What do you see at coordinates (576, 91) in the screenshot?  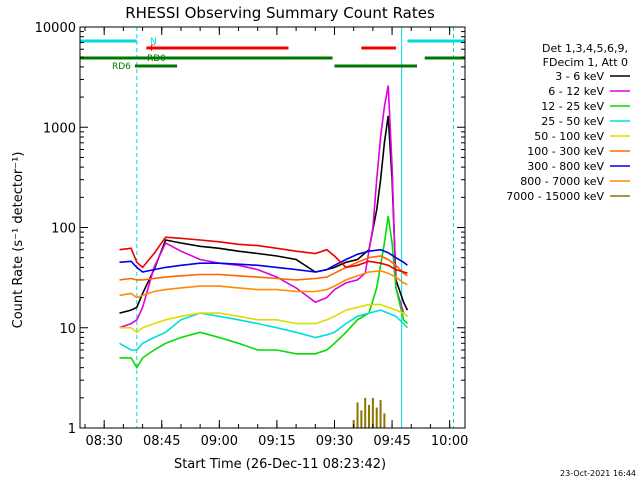 I see `legend-label-1: 6 - 12 keV` at bounding box center [576, 91].